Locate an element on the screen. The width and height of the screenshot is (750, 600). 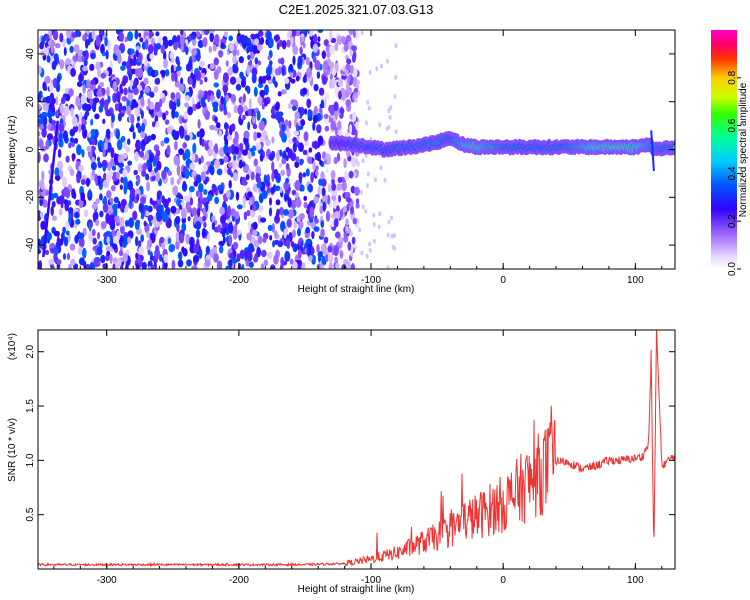
y-tick-label: 2.0 is located at coordinates (30, 351).